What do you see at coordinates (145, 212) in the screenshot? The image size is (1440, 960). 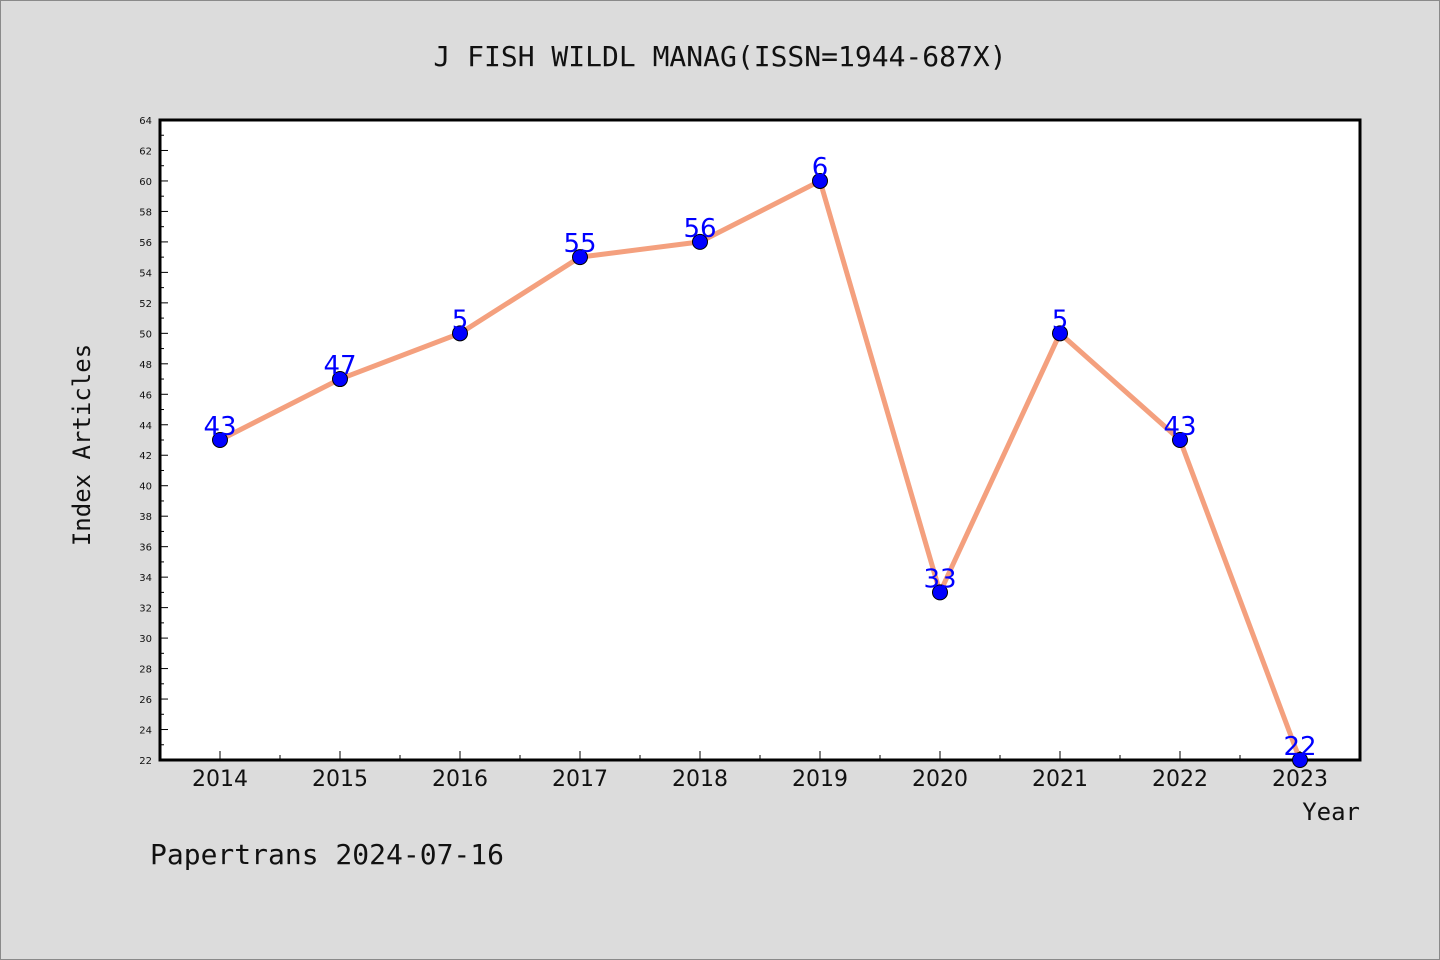 I see `y-tick-label: 58` at bounding box center [145, 212].